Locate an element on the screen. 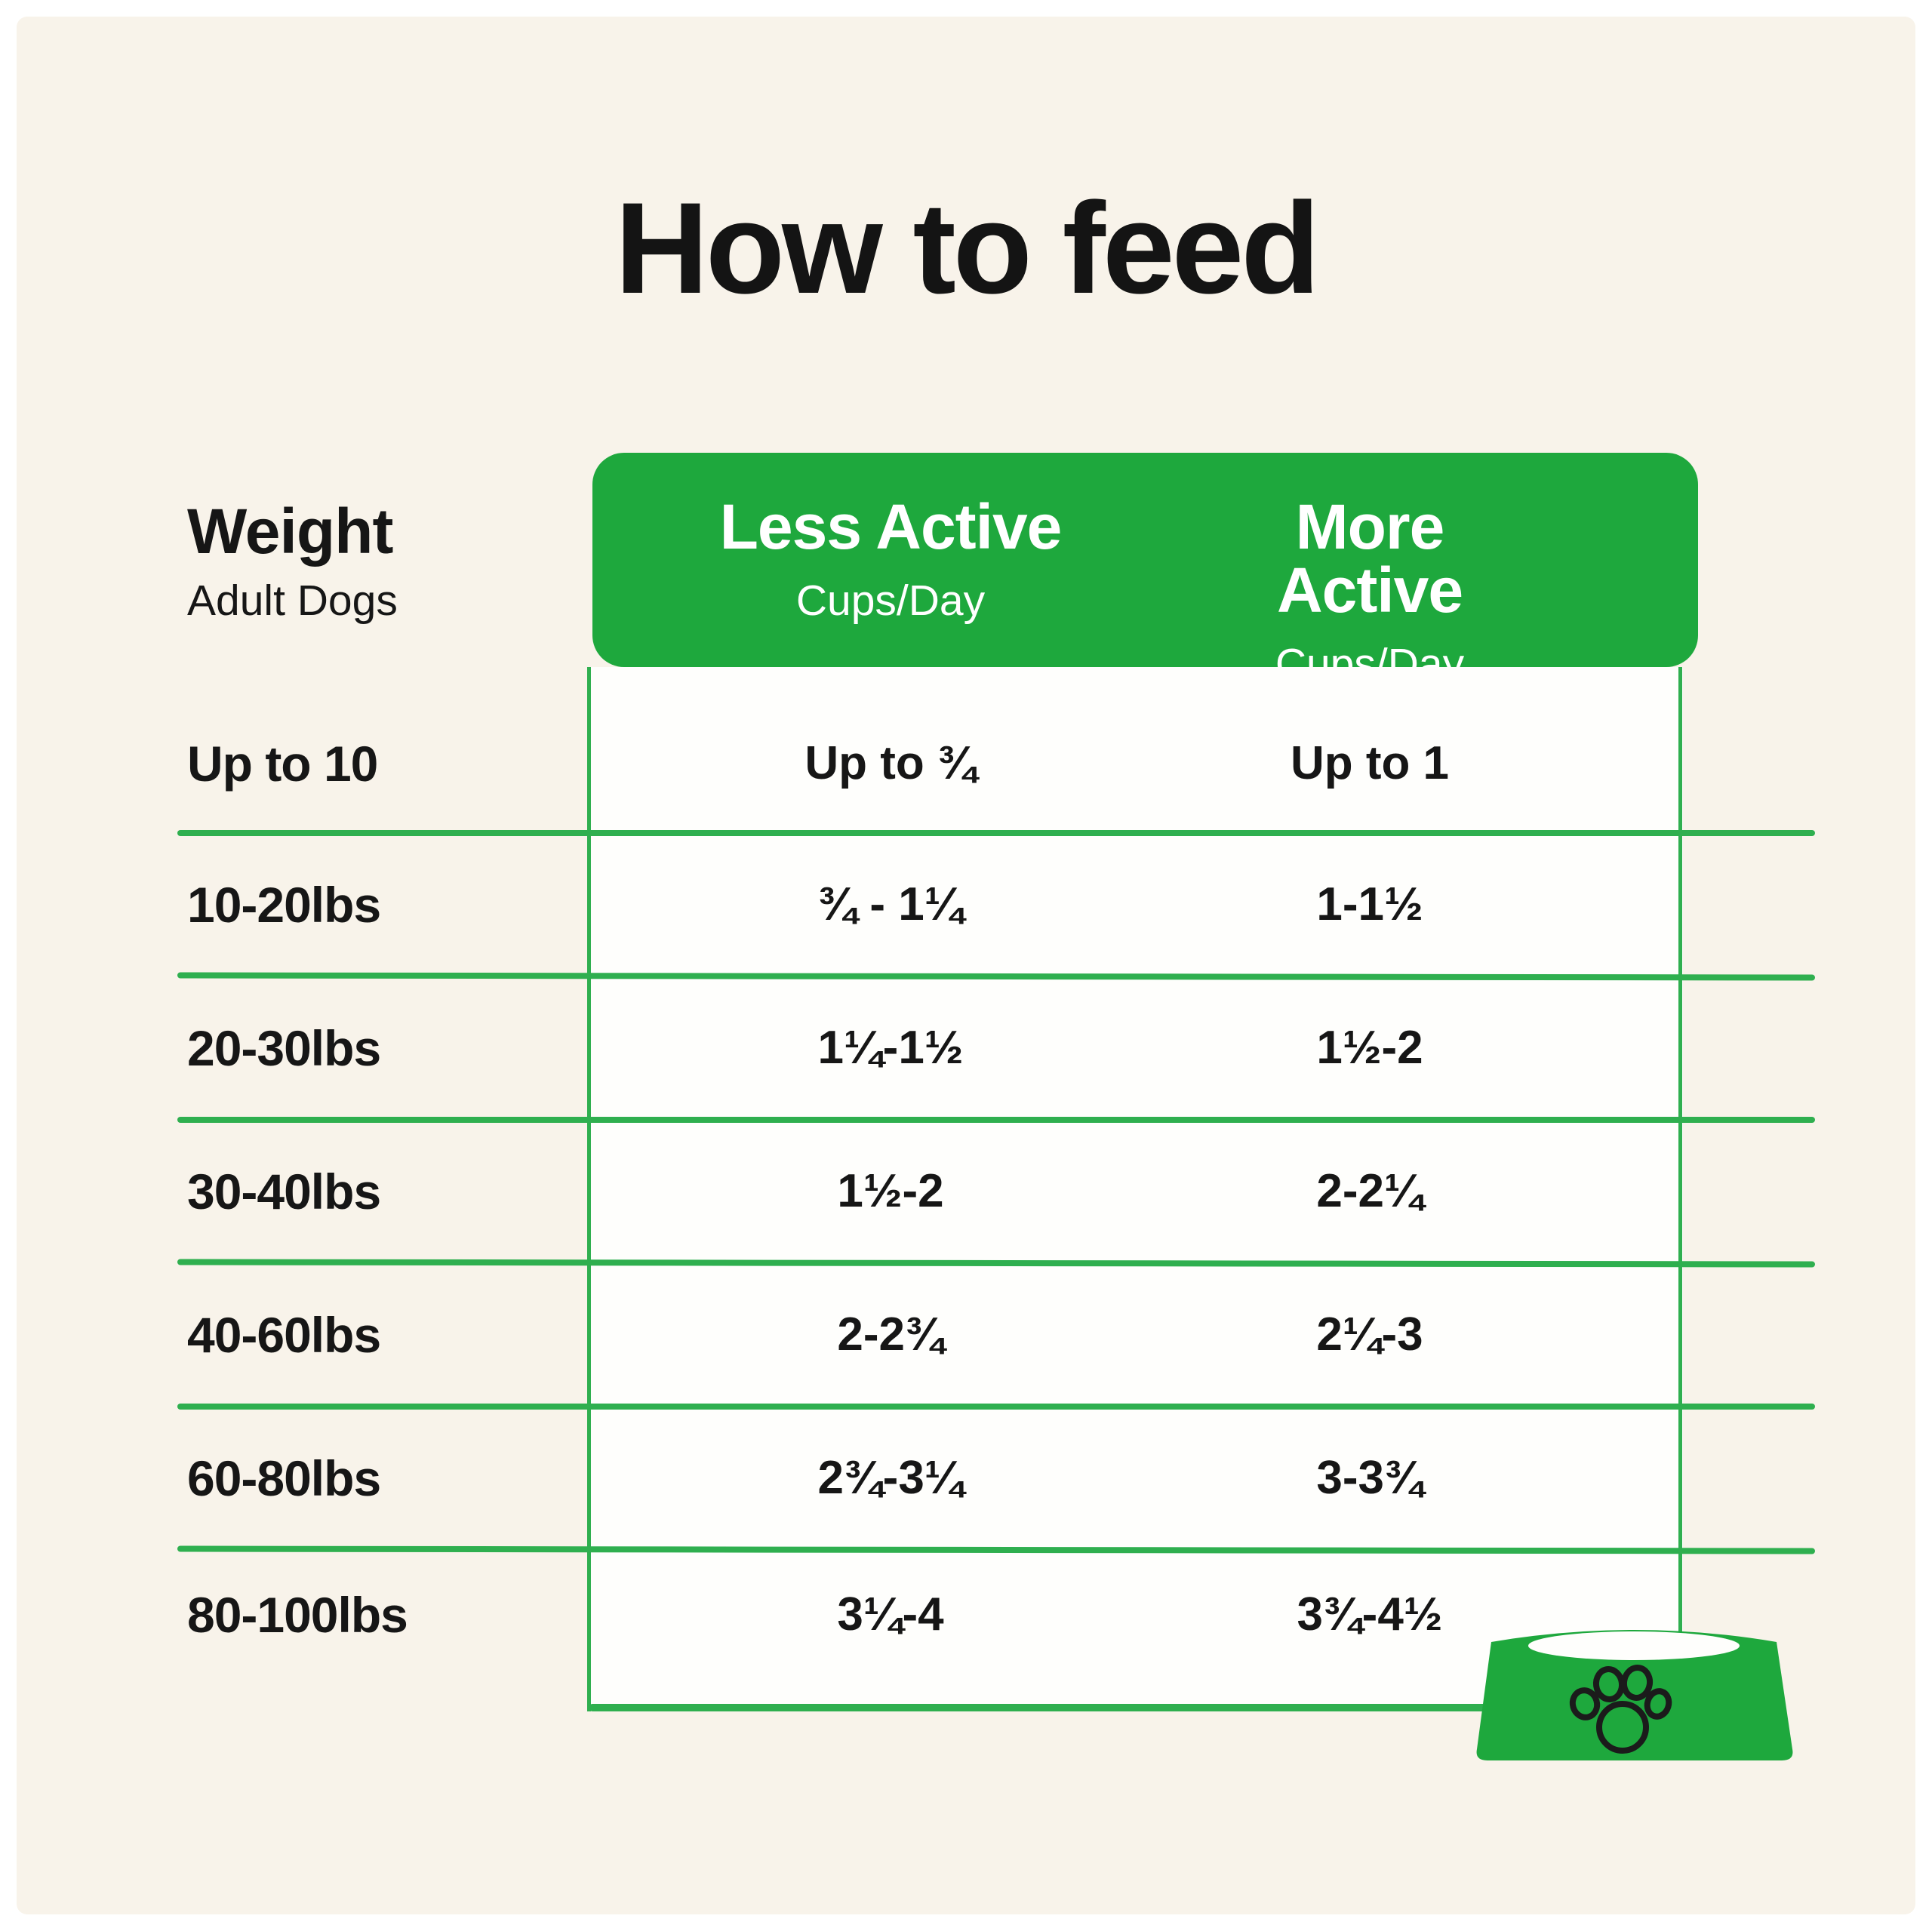 This screenshot has height=1931, width=1932. bowl-opening is located at coordinates (1634, 1646).